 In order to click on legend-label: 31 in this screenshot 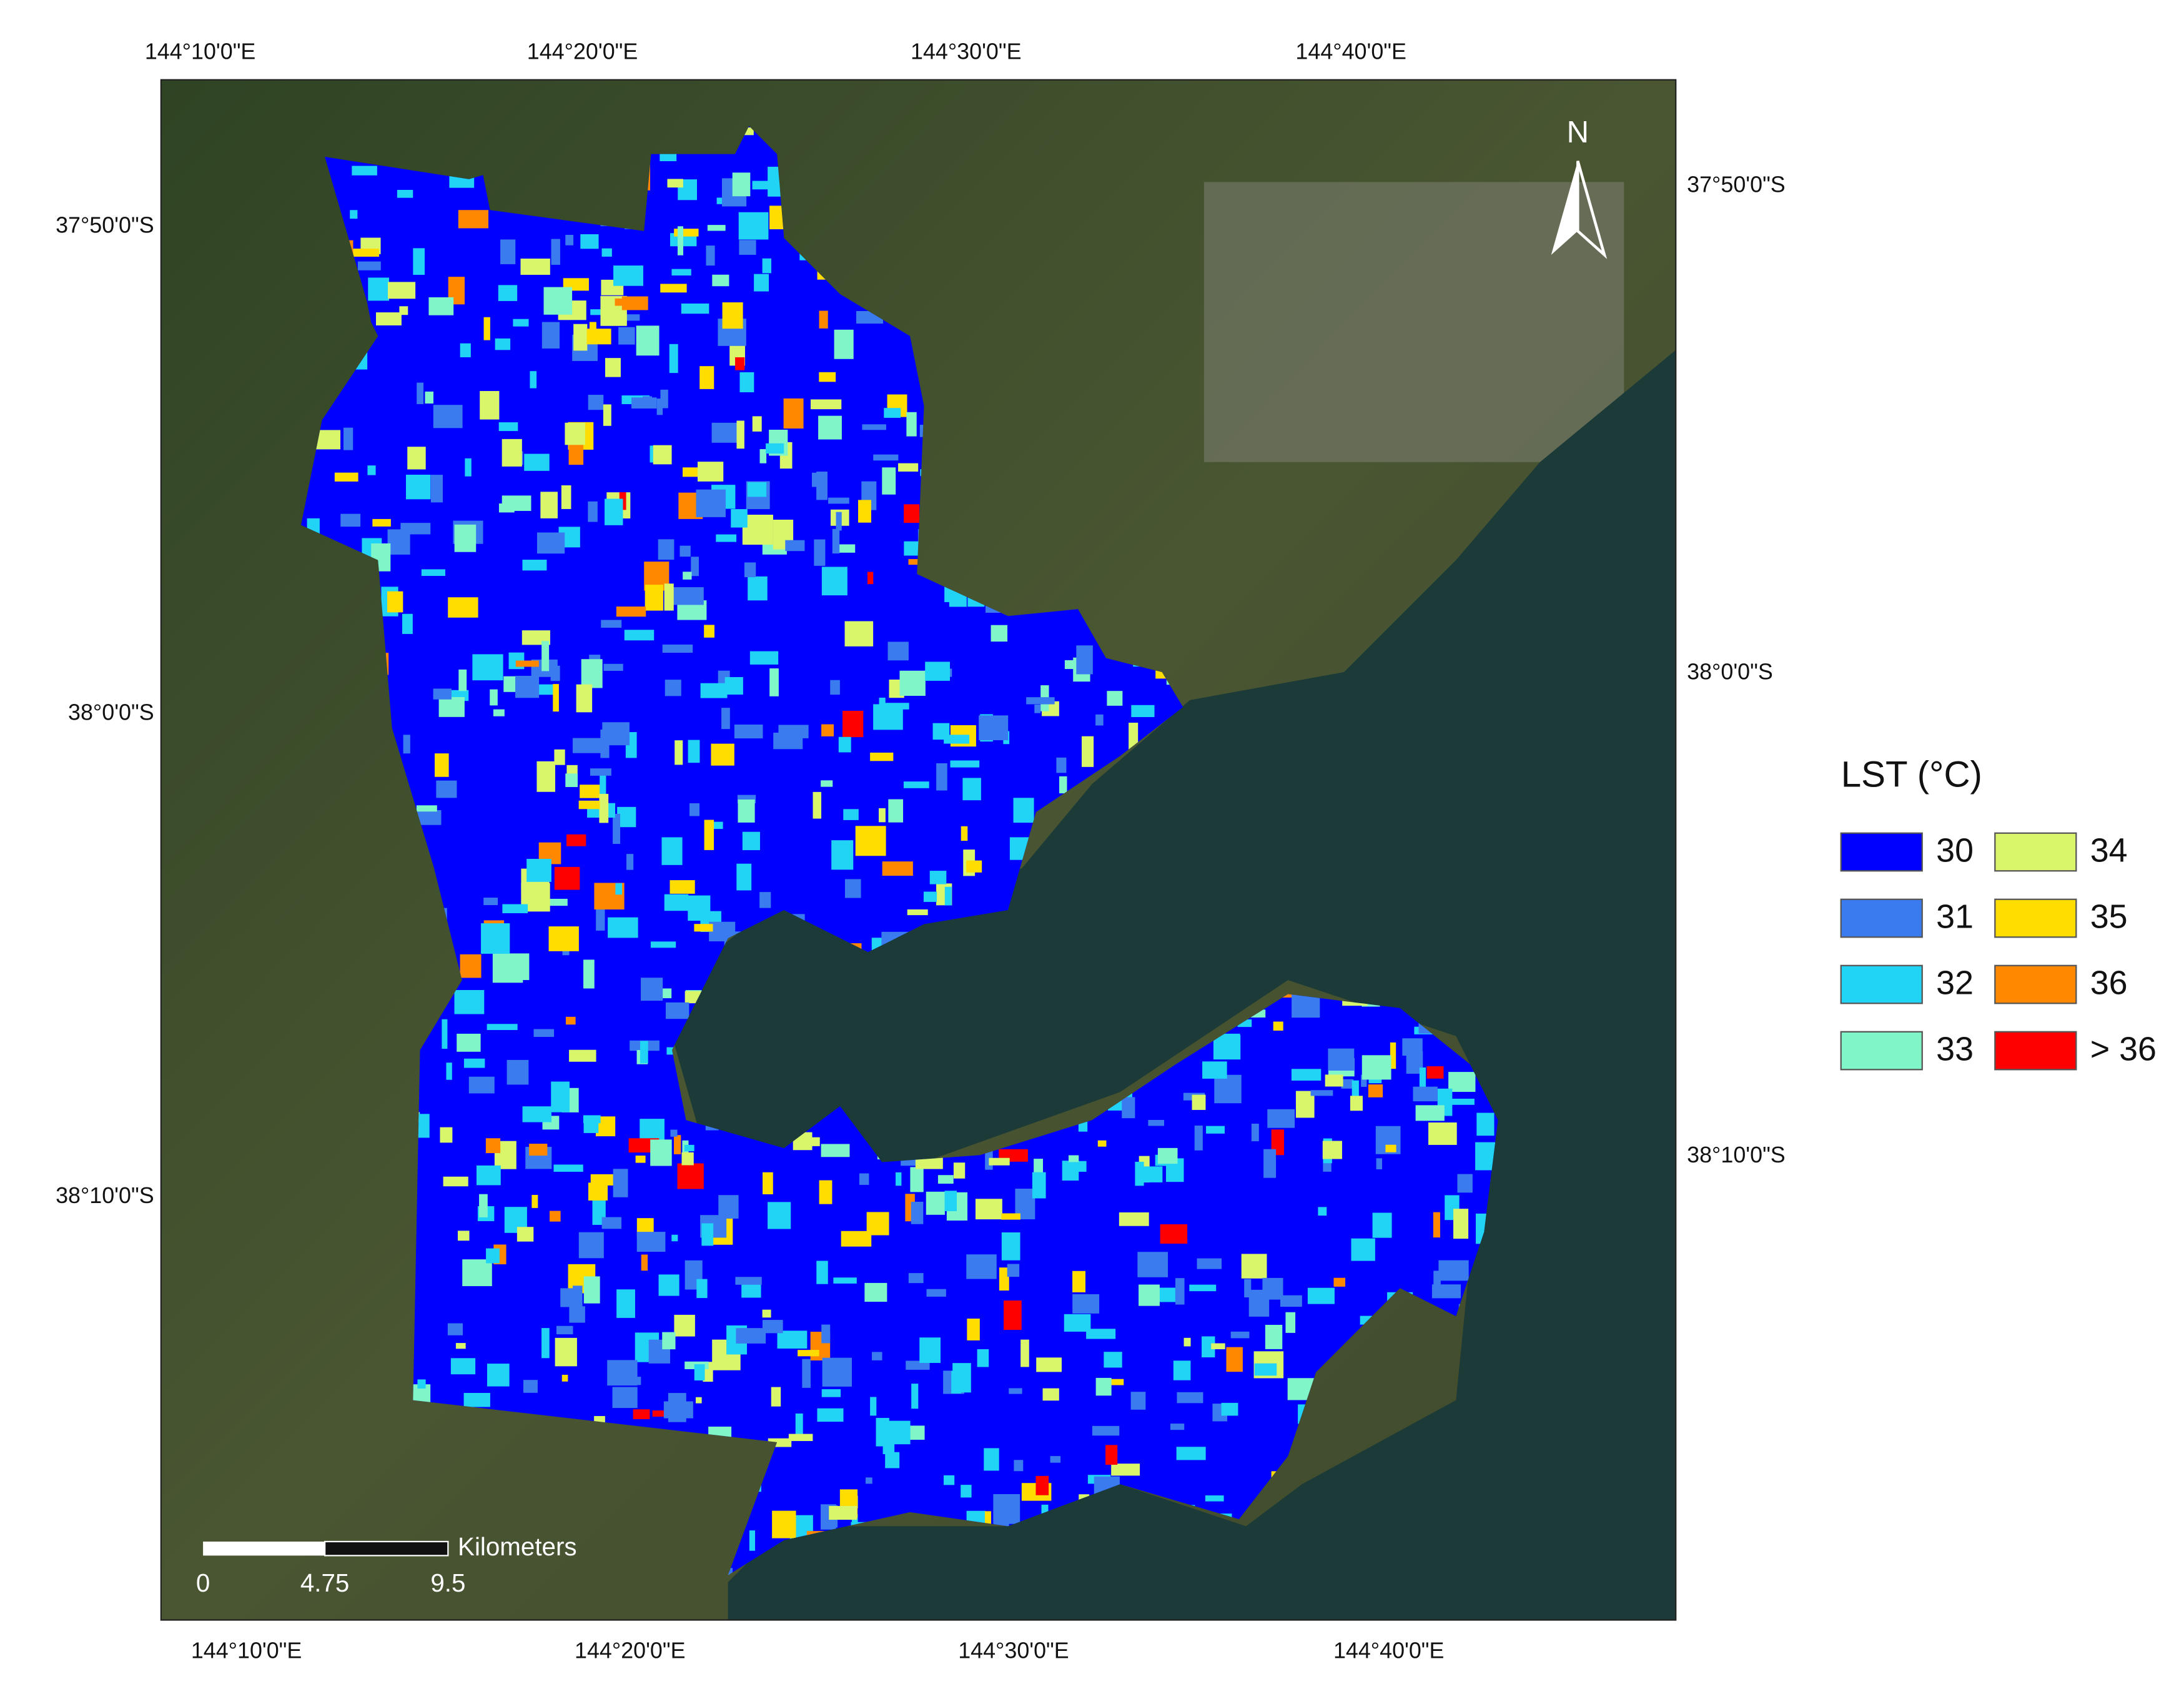, I will do `click(1955, 916)`.